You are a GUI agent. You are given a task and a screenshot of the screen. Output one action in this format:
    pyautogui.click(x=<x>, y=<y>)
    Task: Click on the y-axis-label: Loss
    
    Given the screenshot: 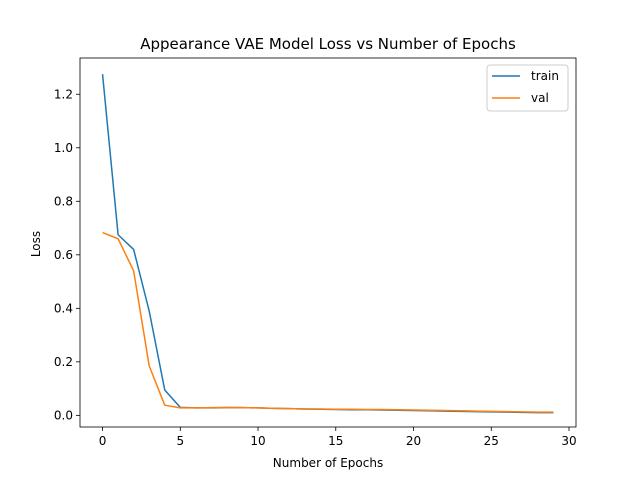 What is the action you would take?
    pyautogui.click(x=36, y=244)
    